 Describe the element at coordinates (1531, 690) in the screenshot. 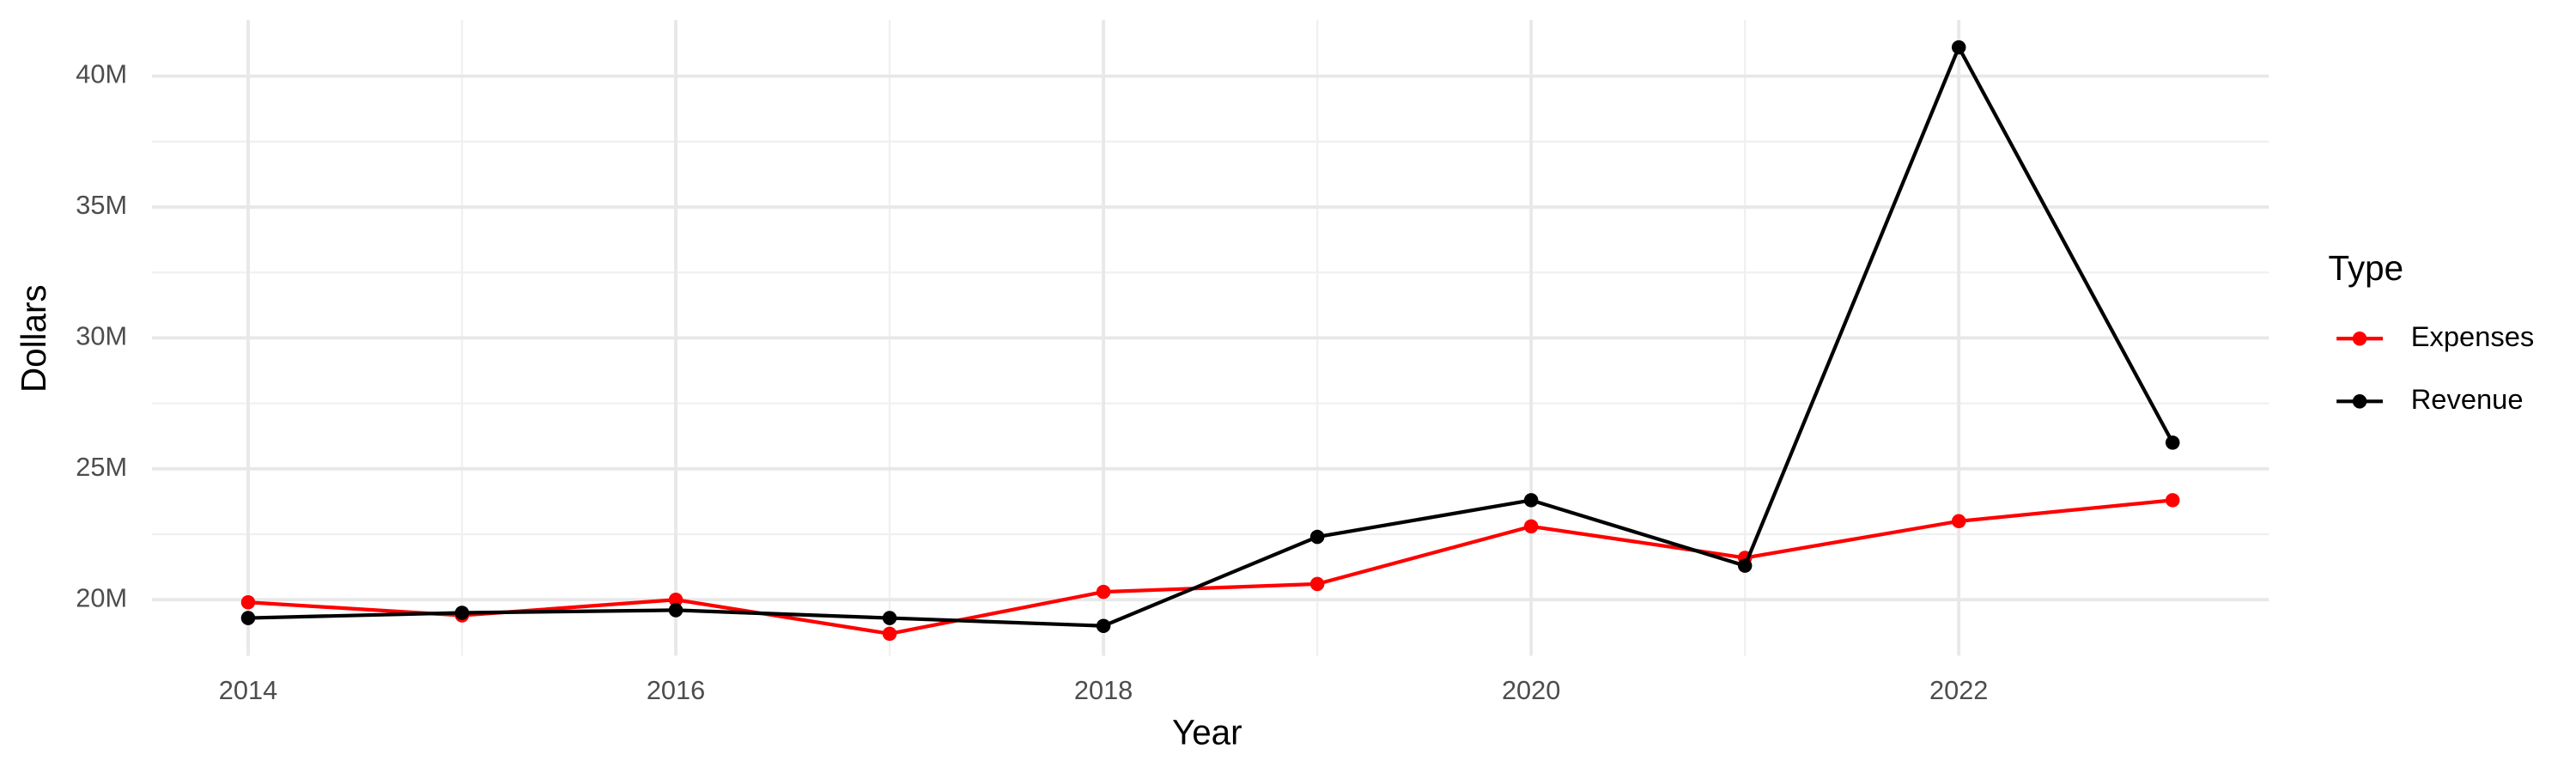

I see `x-tick-label: 2020` at that location.